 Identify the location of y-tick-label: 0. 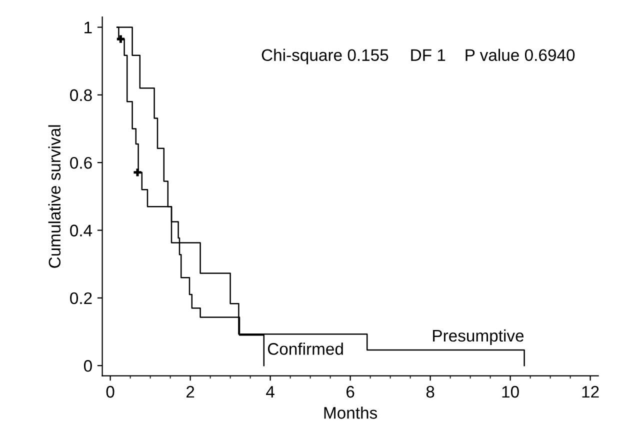
(88, 366).